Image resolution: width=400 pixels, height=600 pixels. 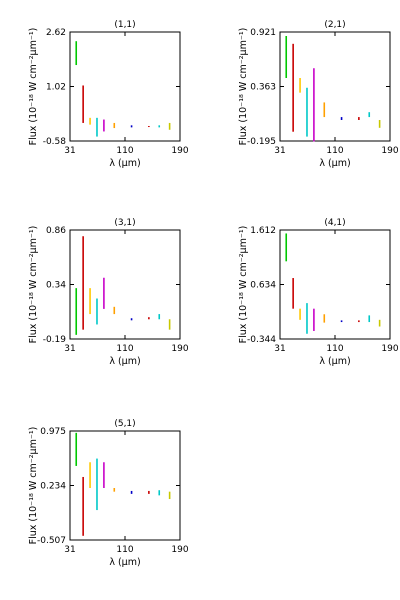 What do you see at coordinates (263, 286) in the screenshot?
I see `y-tick-label: 0.634` at bounding box center [263, 286].